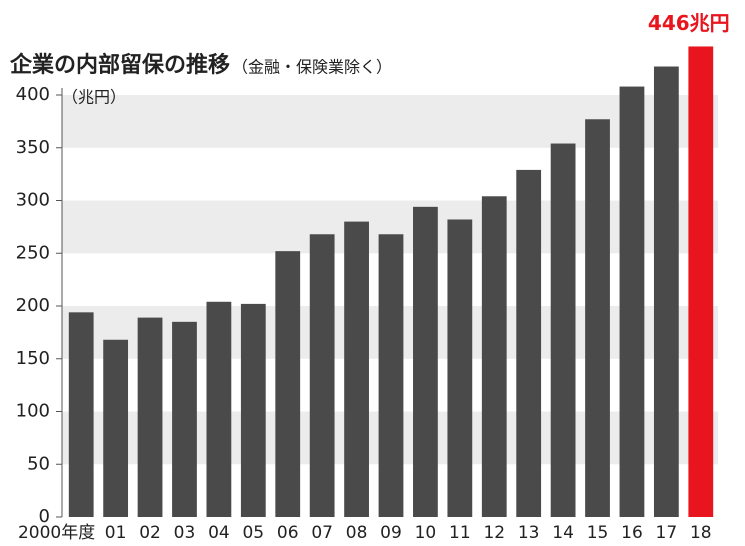 This screenshot has width=745, height=546. Describe the element at coordinates (563, 533) in the screenshot. I see `x-tick-label: 14` at that location.